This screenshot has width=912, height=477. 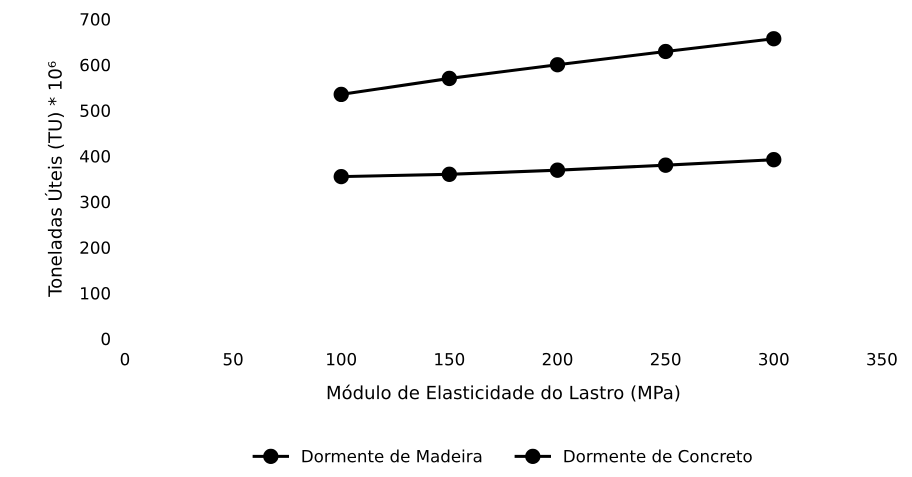 I want to click on x-tick-label: 200, so click(x=557, y=359).